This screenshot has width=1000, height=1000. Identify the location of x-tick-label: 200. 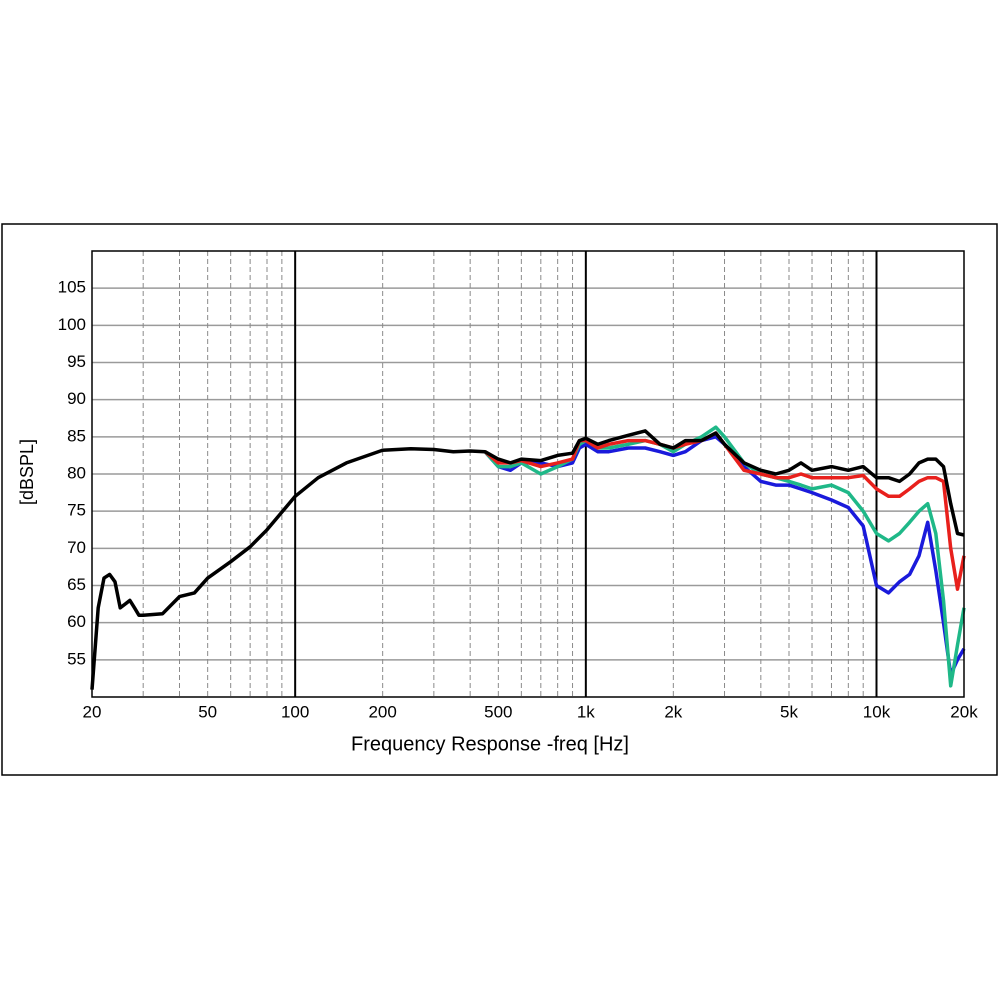
(382, 711).